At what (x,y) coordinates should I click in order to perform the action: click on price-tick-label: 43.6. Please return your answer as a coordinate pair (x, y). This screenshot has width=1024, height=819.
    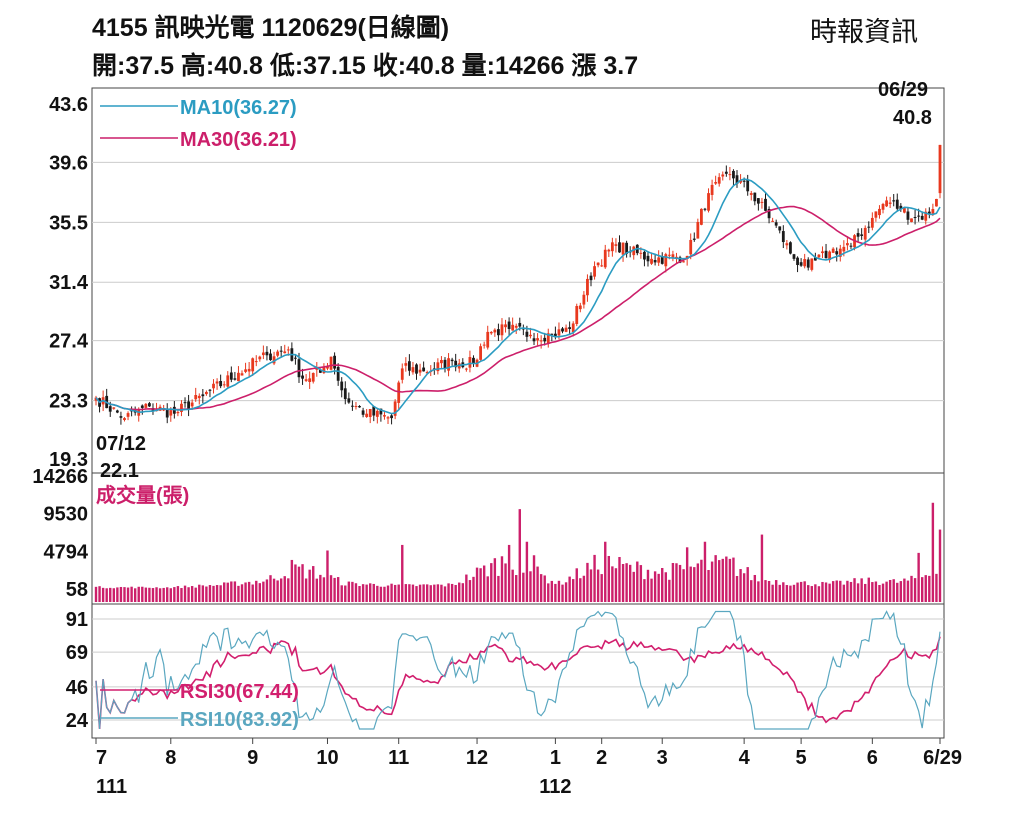
    Looking at the image, I should click on (68, 105).